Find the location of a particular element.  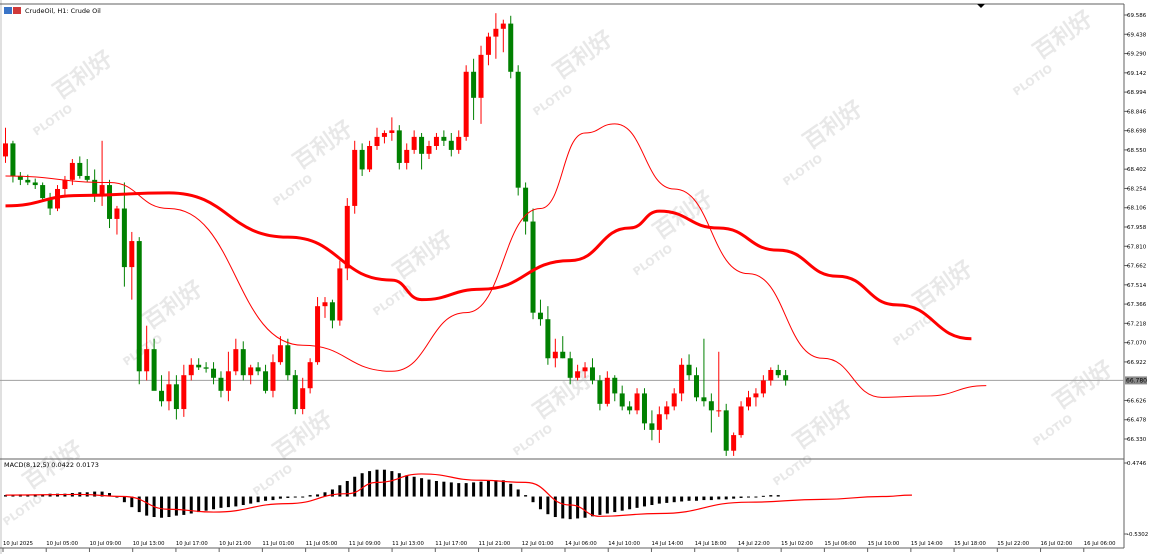

time-tick-label: 16 Jul 06:00 is located at coordinates (1100, 544).